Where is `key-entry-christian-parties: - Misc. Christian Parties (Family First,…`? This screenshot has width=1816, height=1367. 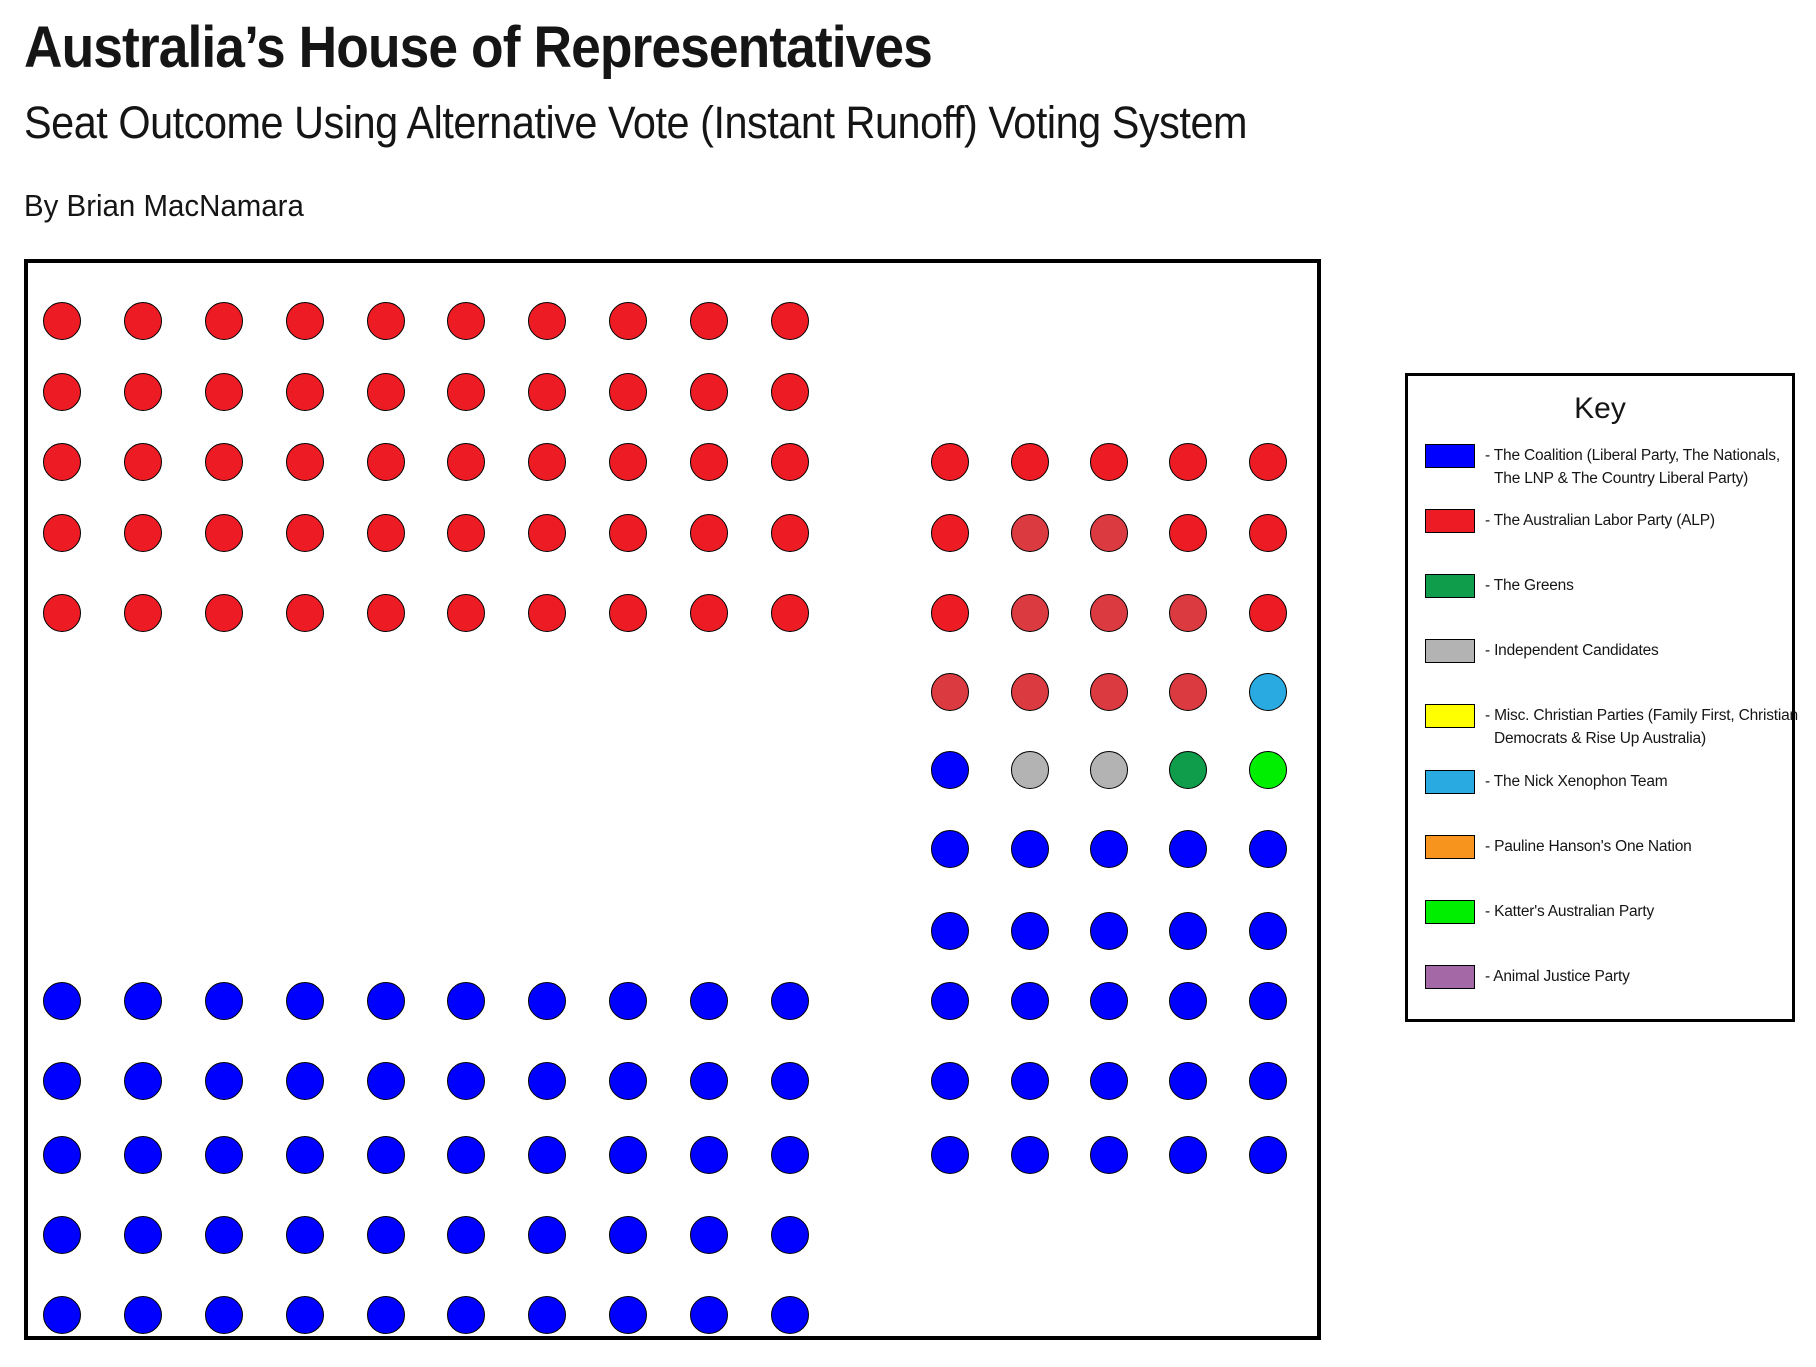 key-entry-christian-parties: - Misc. Christian Parties (Family First,… is located at coordinates (1611, 727).